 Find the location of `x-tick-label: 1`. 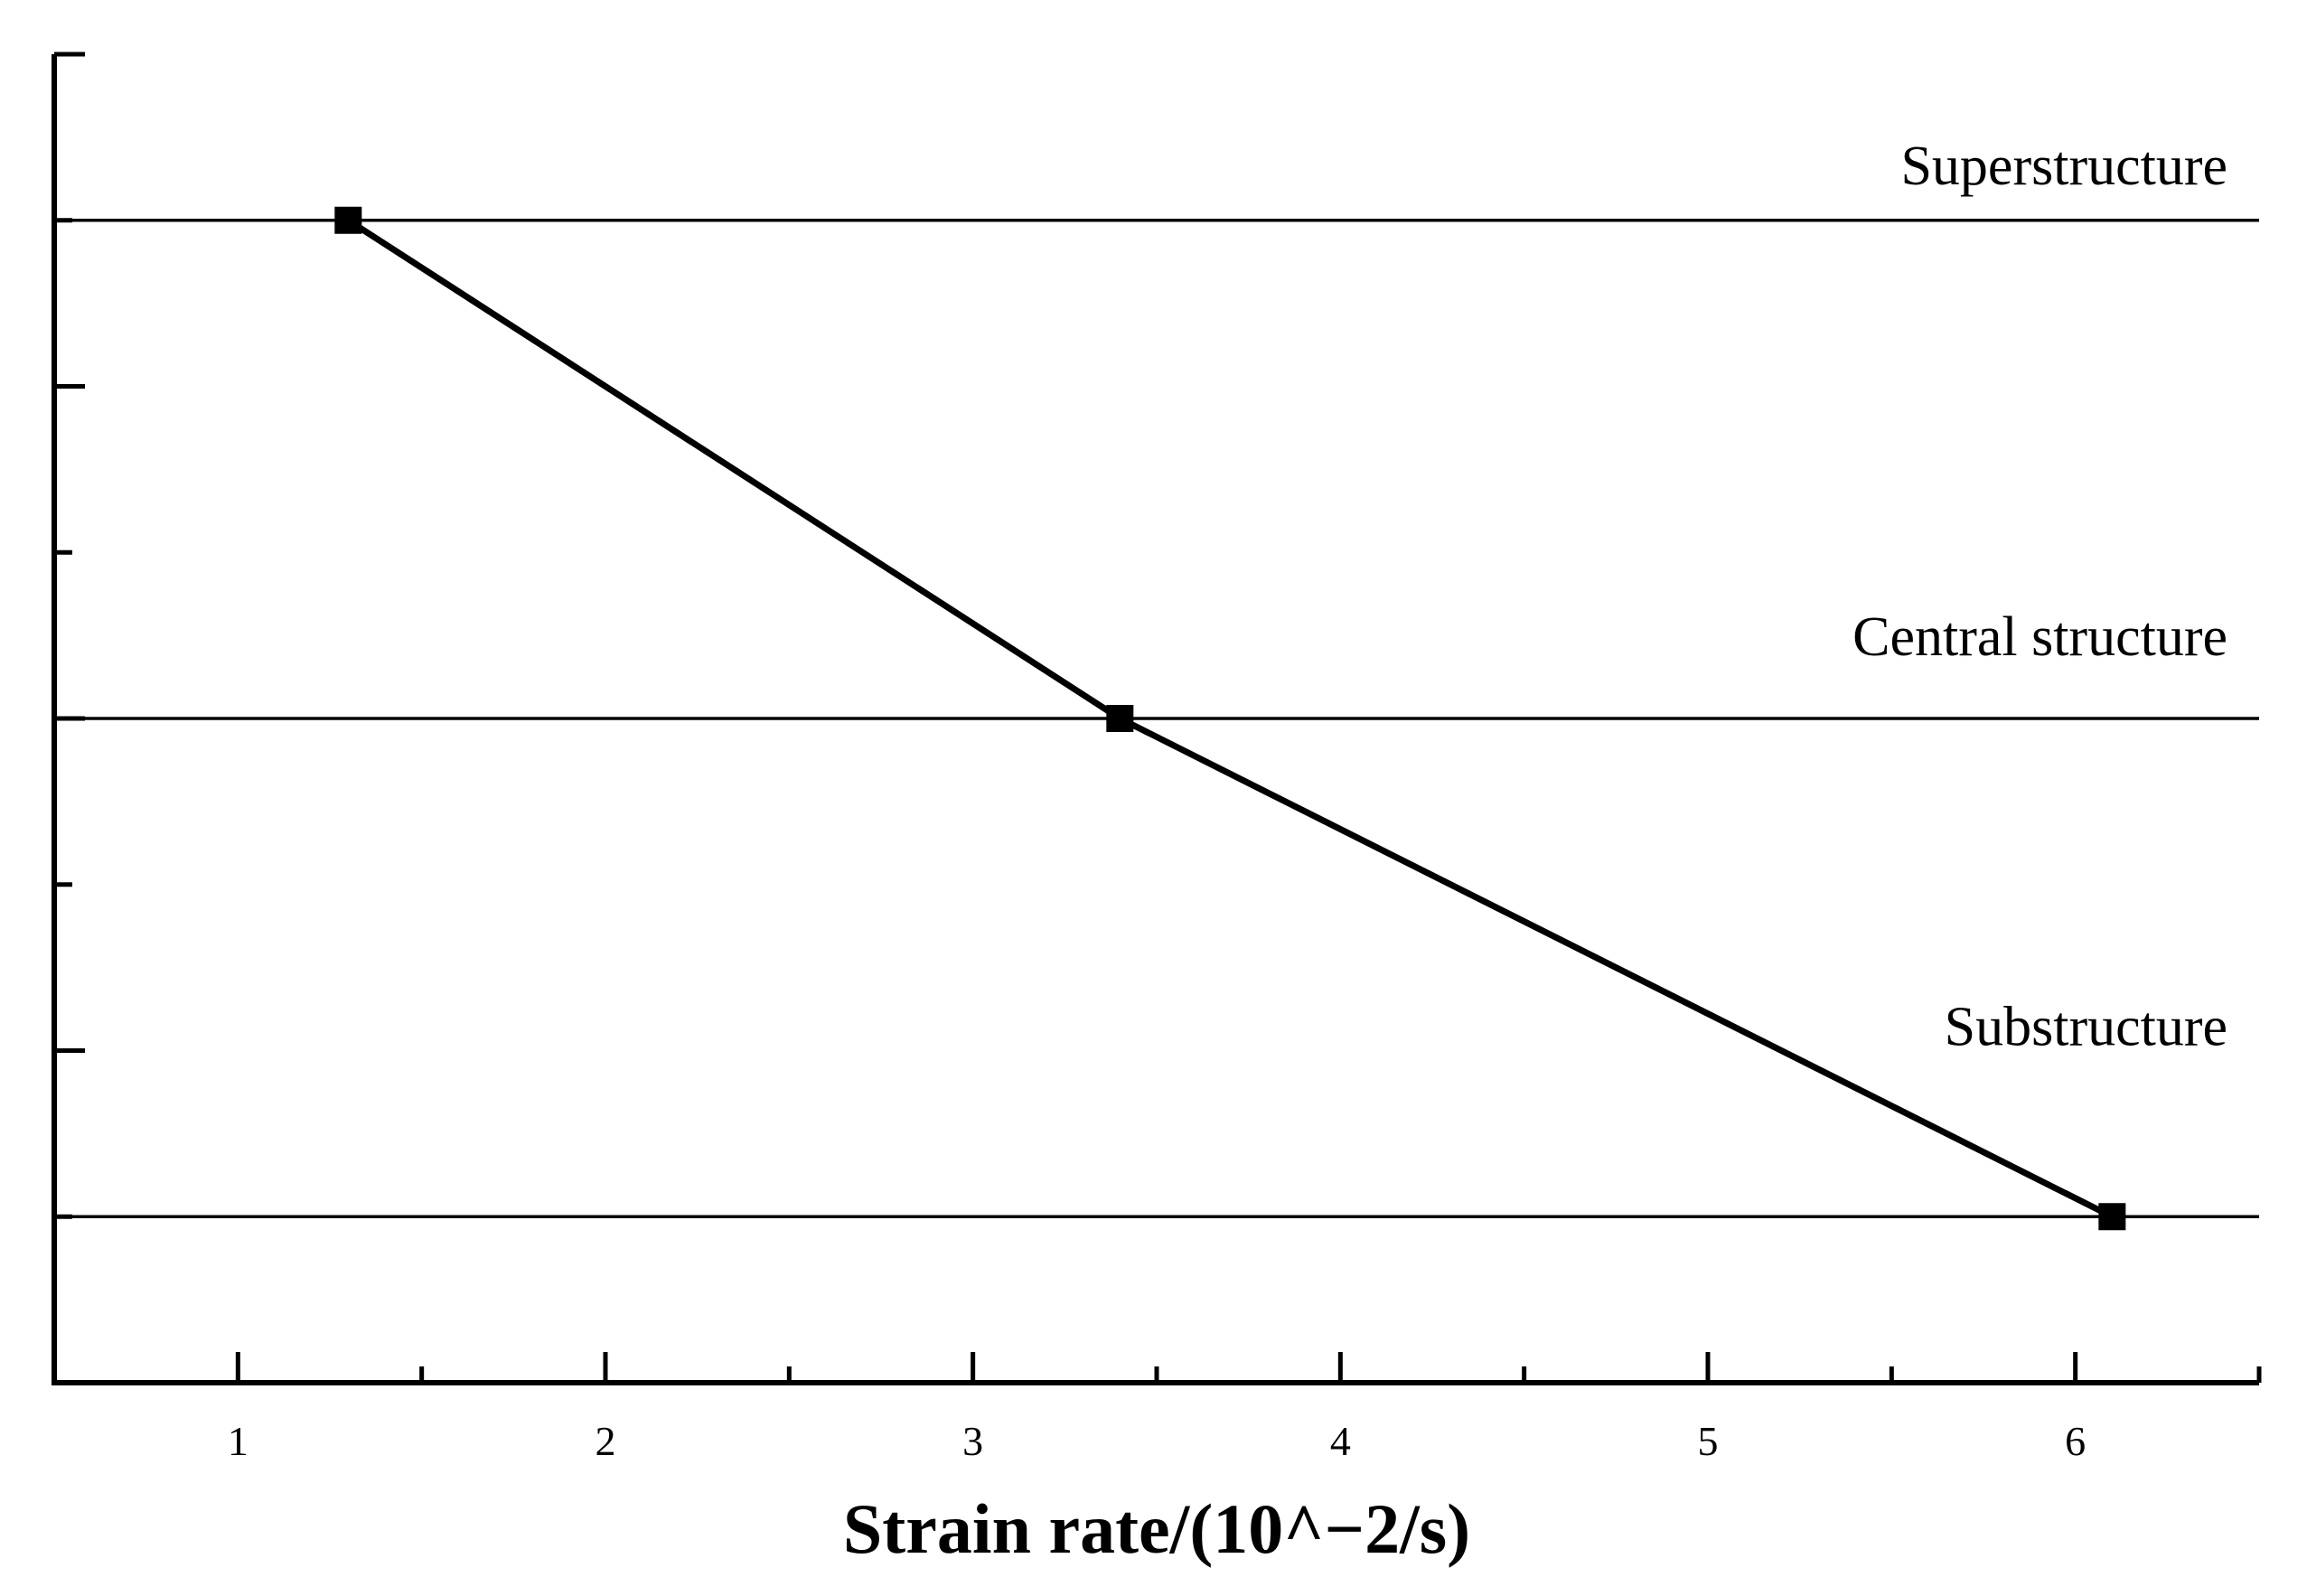

x-tick-label: 1 is located at coordinates (238, 1441).